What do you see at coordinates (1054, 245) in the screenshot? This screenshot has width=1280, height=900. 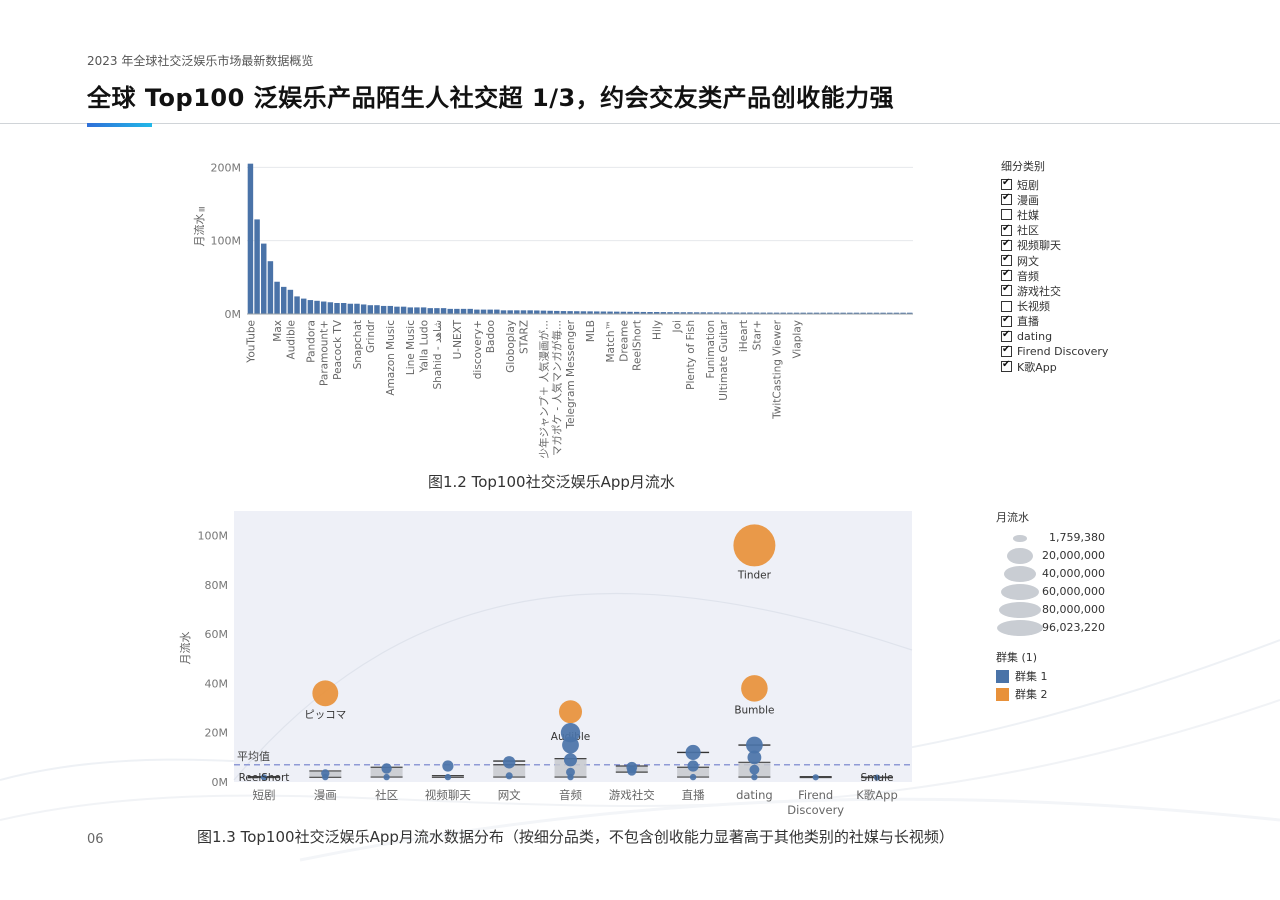 I see `category-filter-item: 视频聊天` at bounding box center [1054, 245].